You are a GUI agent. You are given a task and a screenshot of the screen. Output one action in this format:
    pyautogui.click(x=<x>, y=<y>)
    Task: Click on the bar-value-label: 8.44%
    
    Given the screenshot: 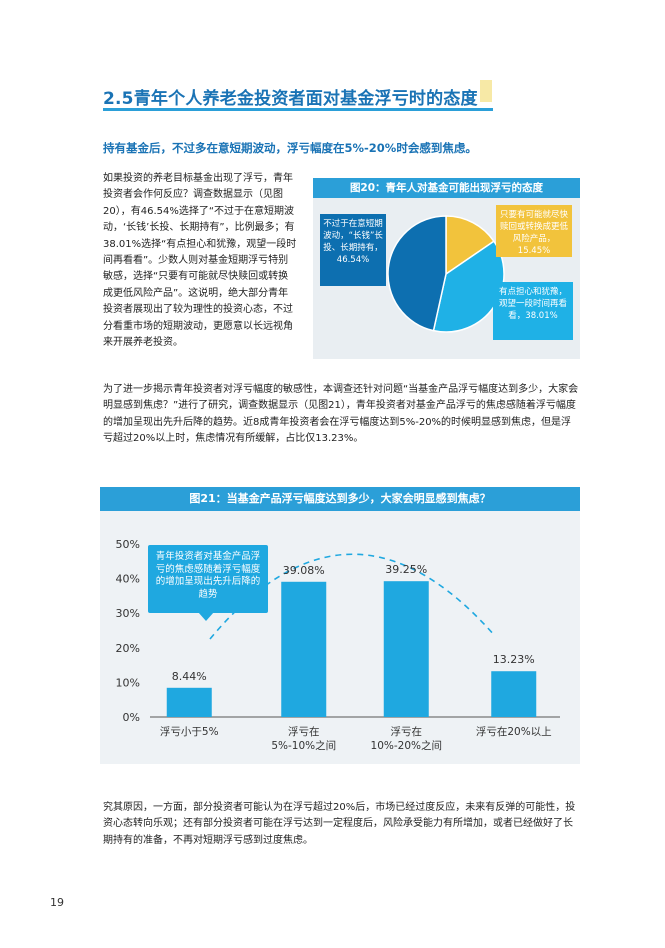 What is the action you would take?
    pyautogui.click(x=189, y=676)
    